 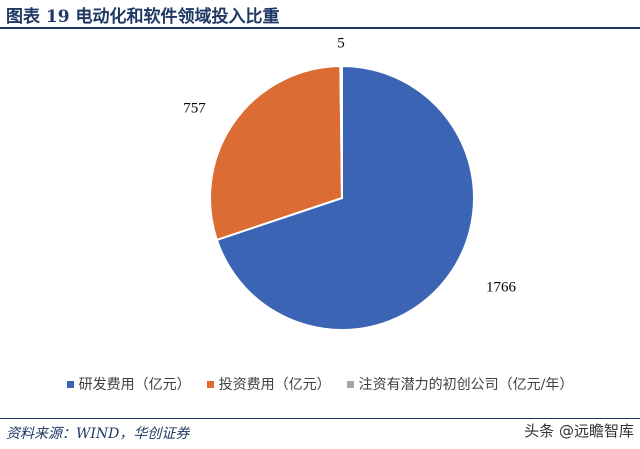 What do you see at coordinates (210, 384) in the screenshot?
I see `legend-swatch-investment` at bounding box center [210, 384].